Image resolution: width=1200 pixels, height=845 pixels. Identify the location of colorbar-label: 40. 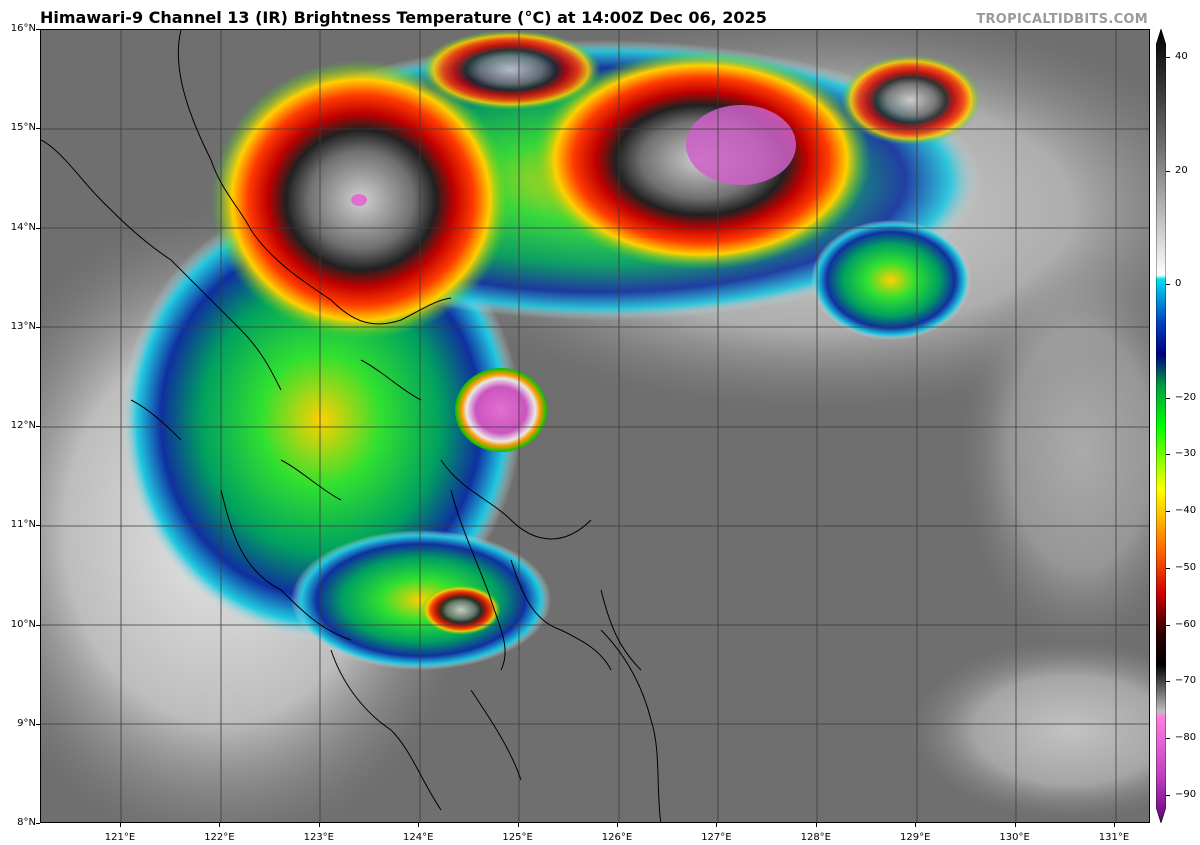
(1181, 57).